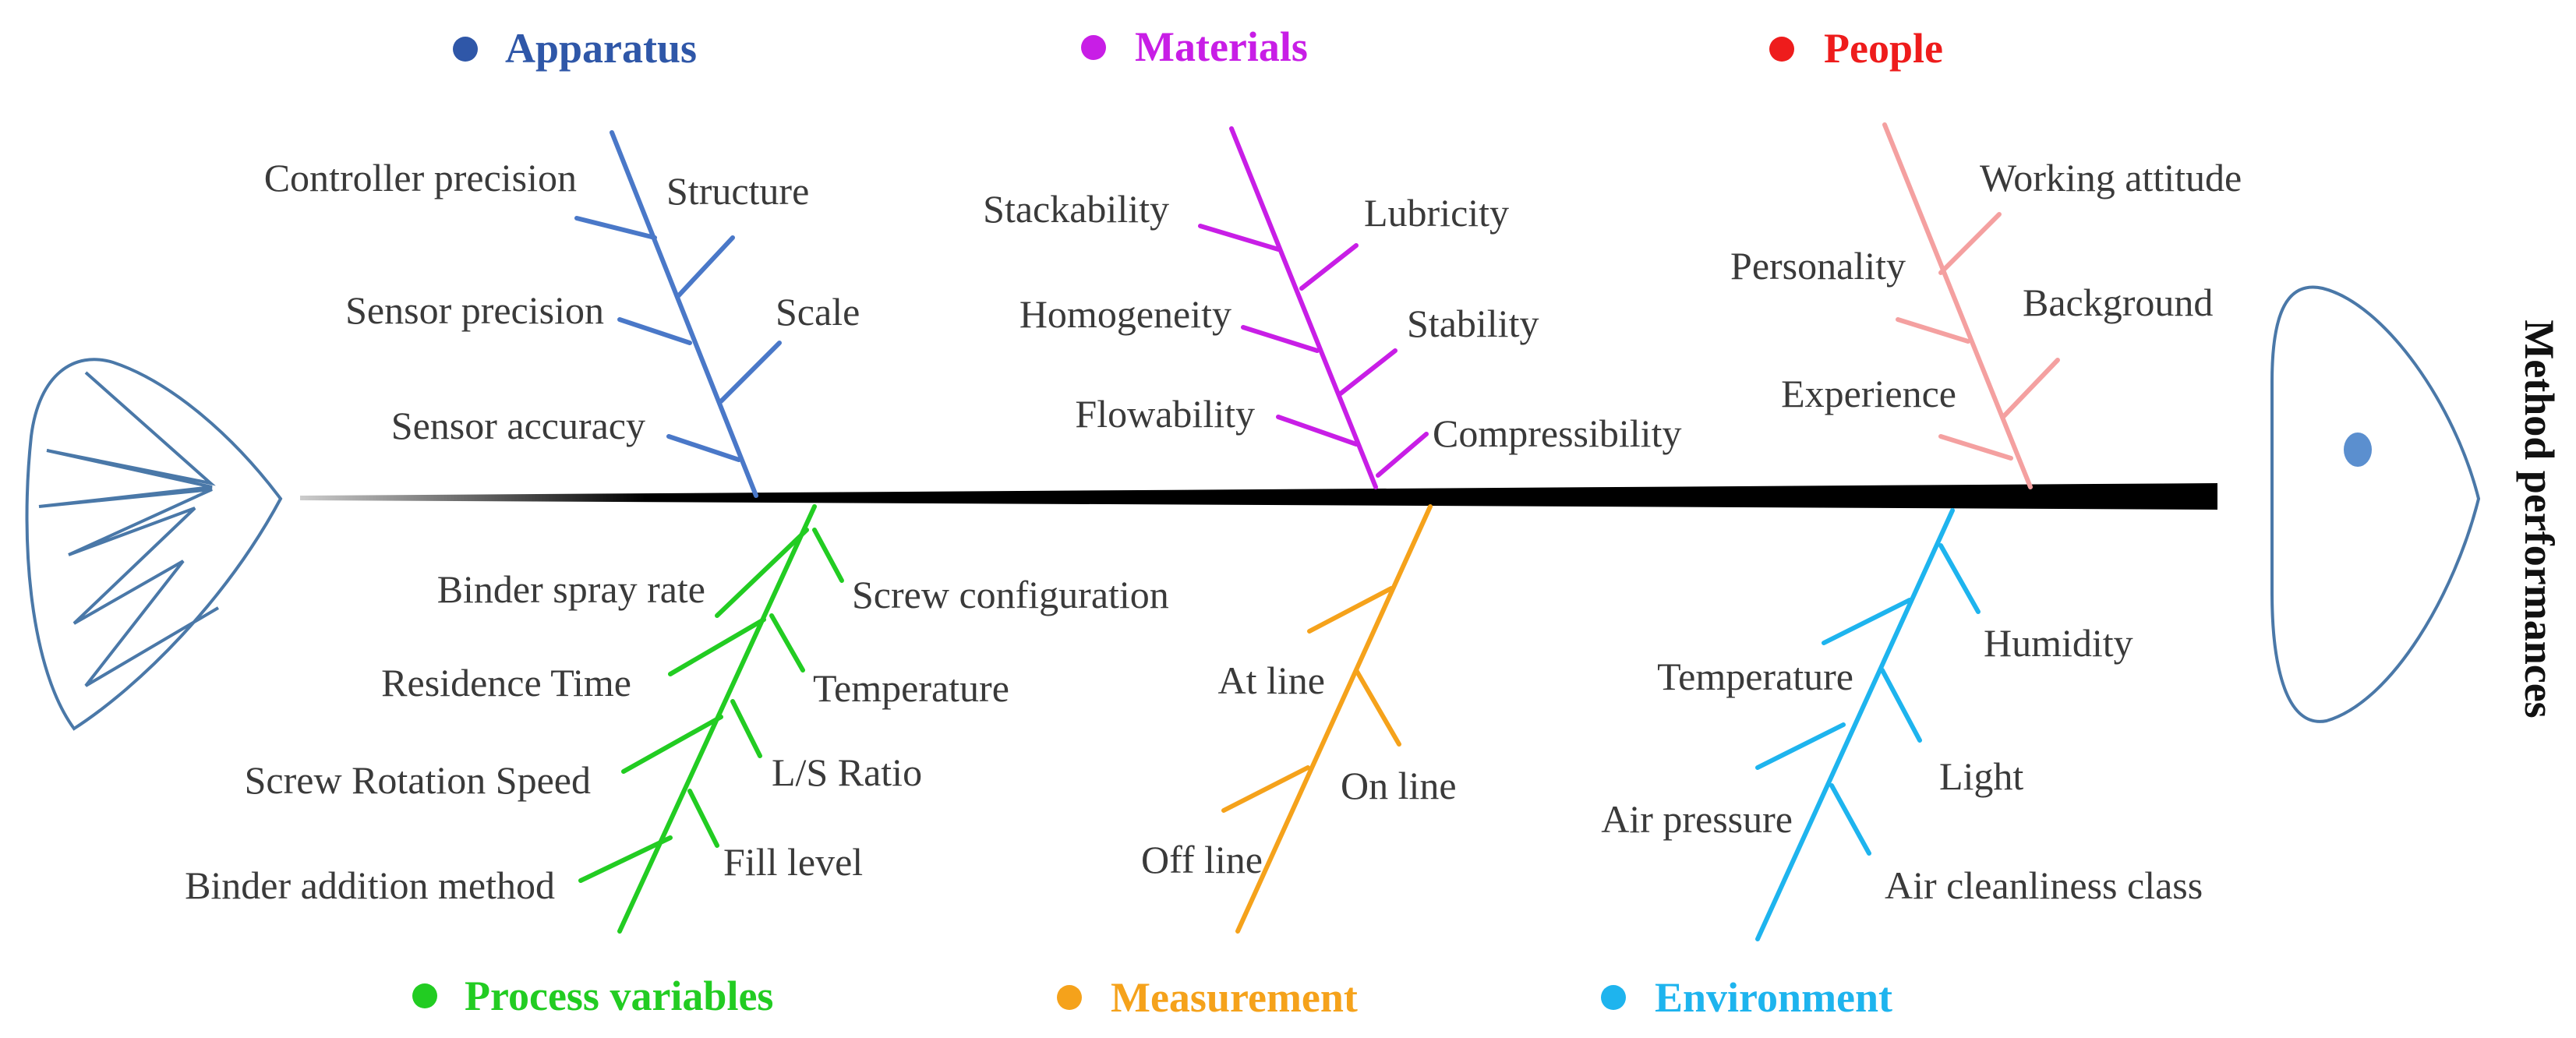 This screenshot has height=1038, width=2576. Describe the element at coordinates (1933, 330) in the screenshot. I see `bone-personality` at that location.